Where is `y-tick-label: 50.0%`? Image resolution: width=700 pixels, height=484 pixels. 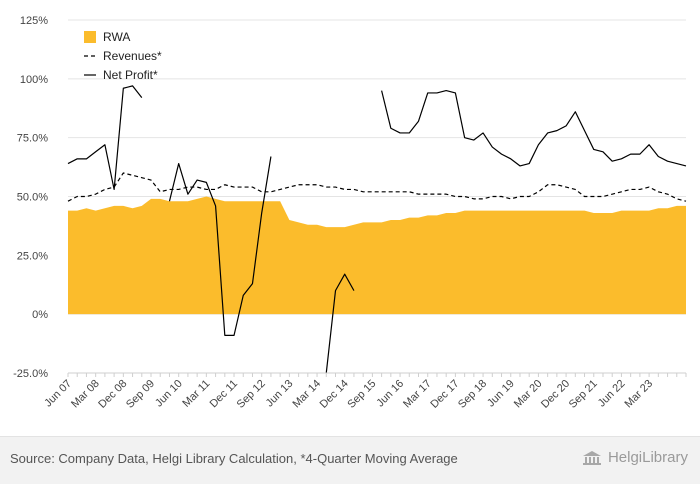
y-tick-label: 50.0% is located at coordinates (32, 198).